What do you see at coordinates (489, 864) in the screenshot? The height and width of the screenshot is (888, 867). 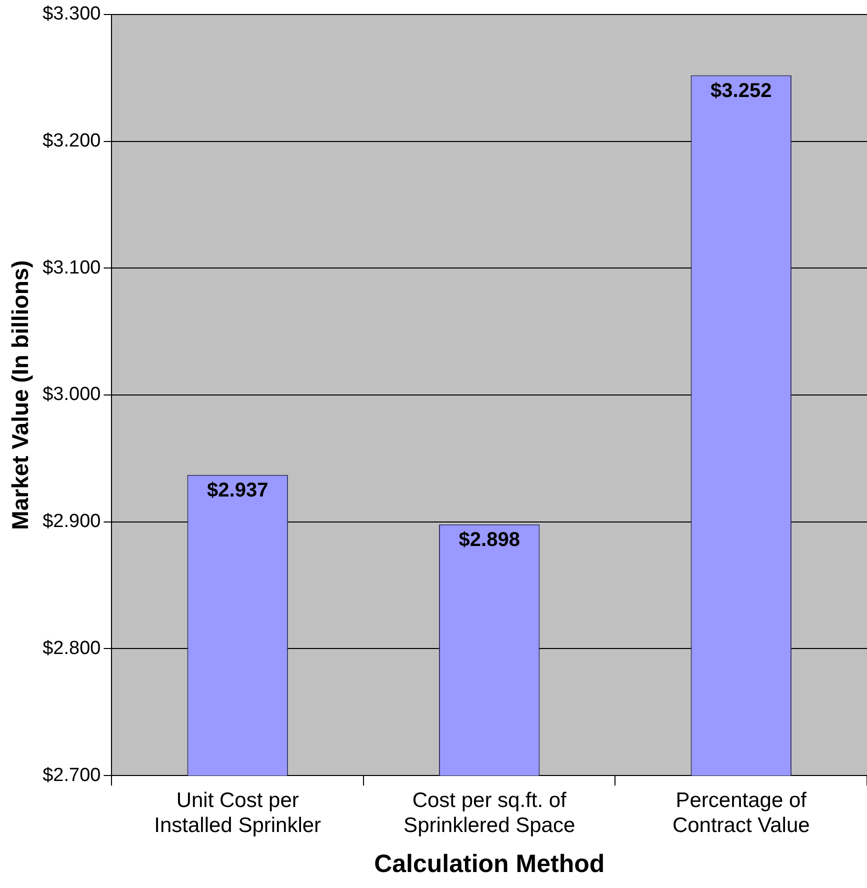 I see `x-axis-title: Calculation Method` at bounding box center [489, 864].